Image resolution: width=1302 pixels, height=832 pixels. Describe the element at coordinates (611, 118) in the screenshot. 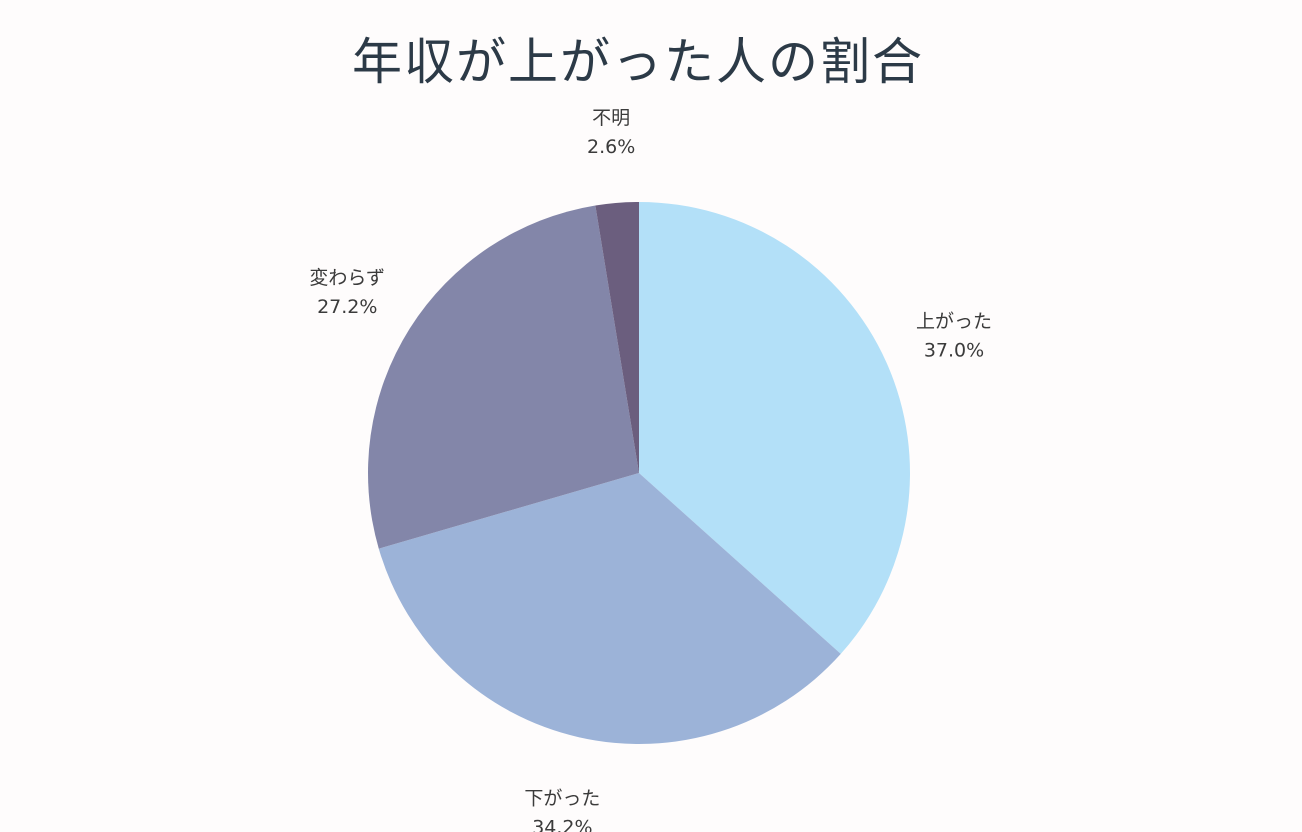

I see `slice-label-name: 不明` at that location.